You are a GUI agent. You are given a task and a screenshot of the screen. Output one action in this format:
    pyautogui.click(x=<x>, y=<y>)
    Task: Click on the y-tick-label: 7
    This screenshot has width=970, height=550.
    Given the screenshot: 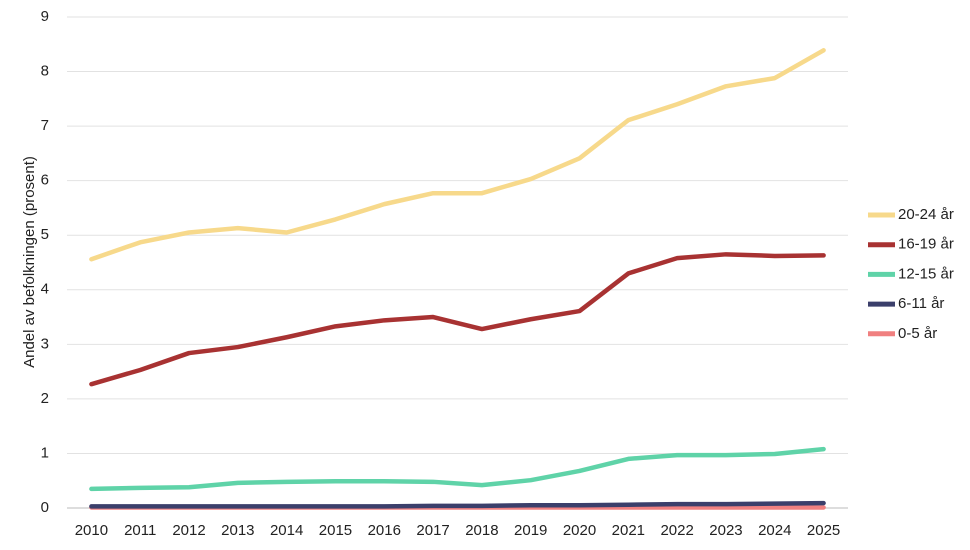 What is the action you would take?
    pyautogui.click(x=45, y=125)
    